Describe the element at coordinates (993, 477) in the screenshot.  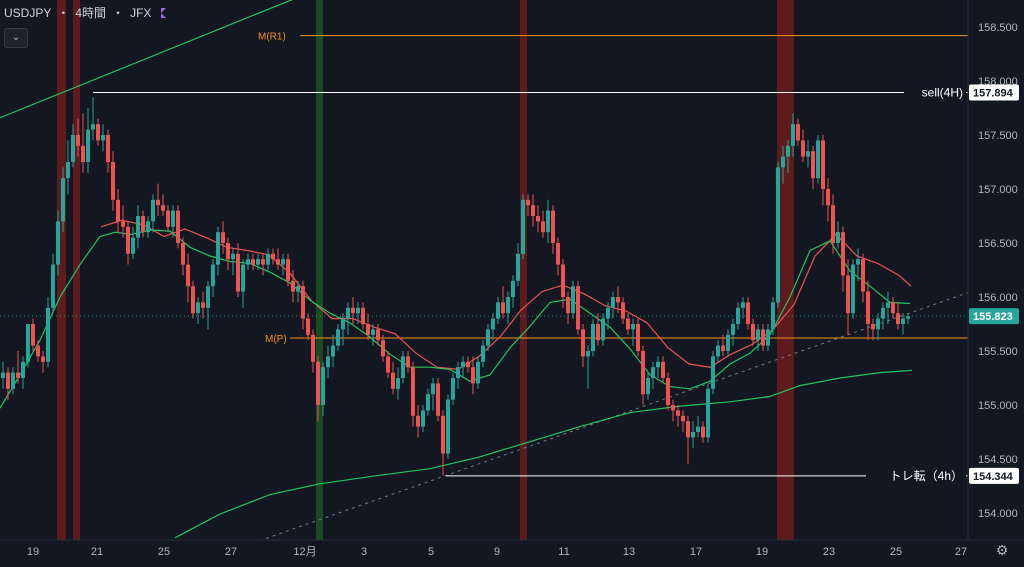
I see `price-badge-trend-change: 154.344` at that location.